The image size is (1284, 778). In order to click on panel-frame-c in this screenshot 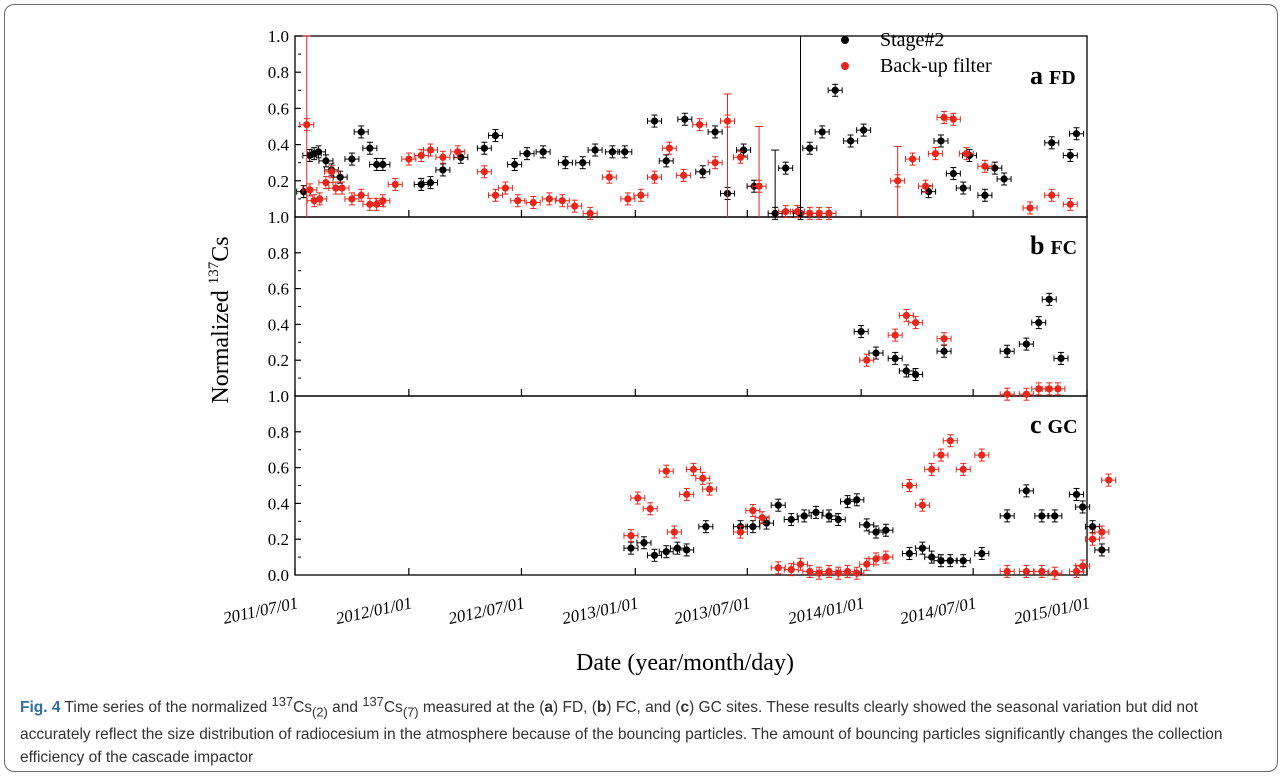, I will do `click(691, 485)`.